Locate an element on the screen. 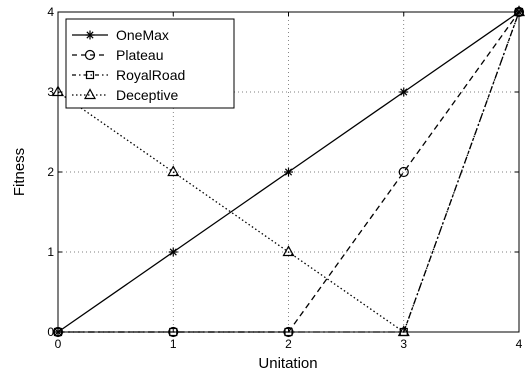 The image size is (527, 379). y-tick-label: 0 is located at coordinates (50, 332).